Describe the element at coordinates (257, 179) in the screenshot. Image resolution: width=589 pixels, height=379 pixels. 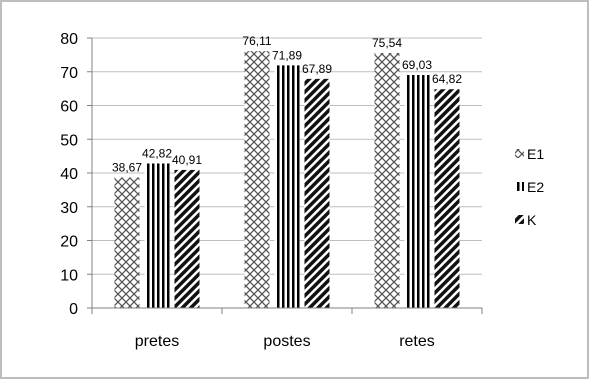
I see `bar-e1-postes` at that location.